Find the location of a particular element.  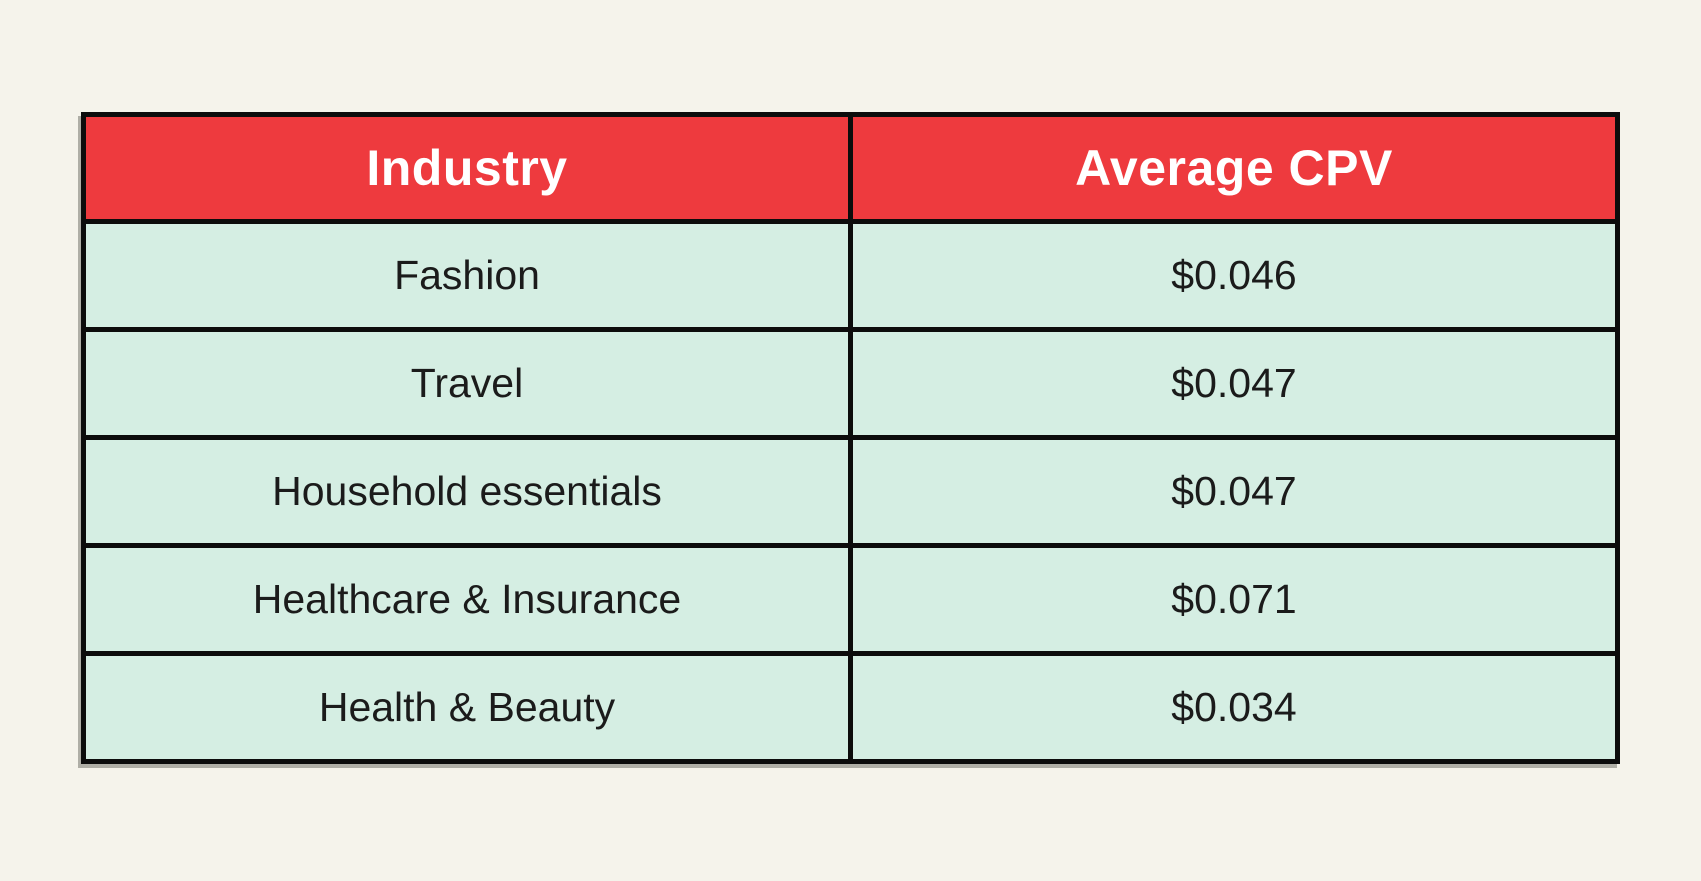

header-row: Industry Average CPV is located at coordinates (850, 168).